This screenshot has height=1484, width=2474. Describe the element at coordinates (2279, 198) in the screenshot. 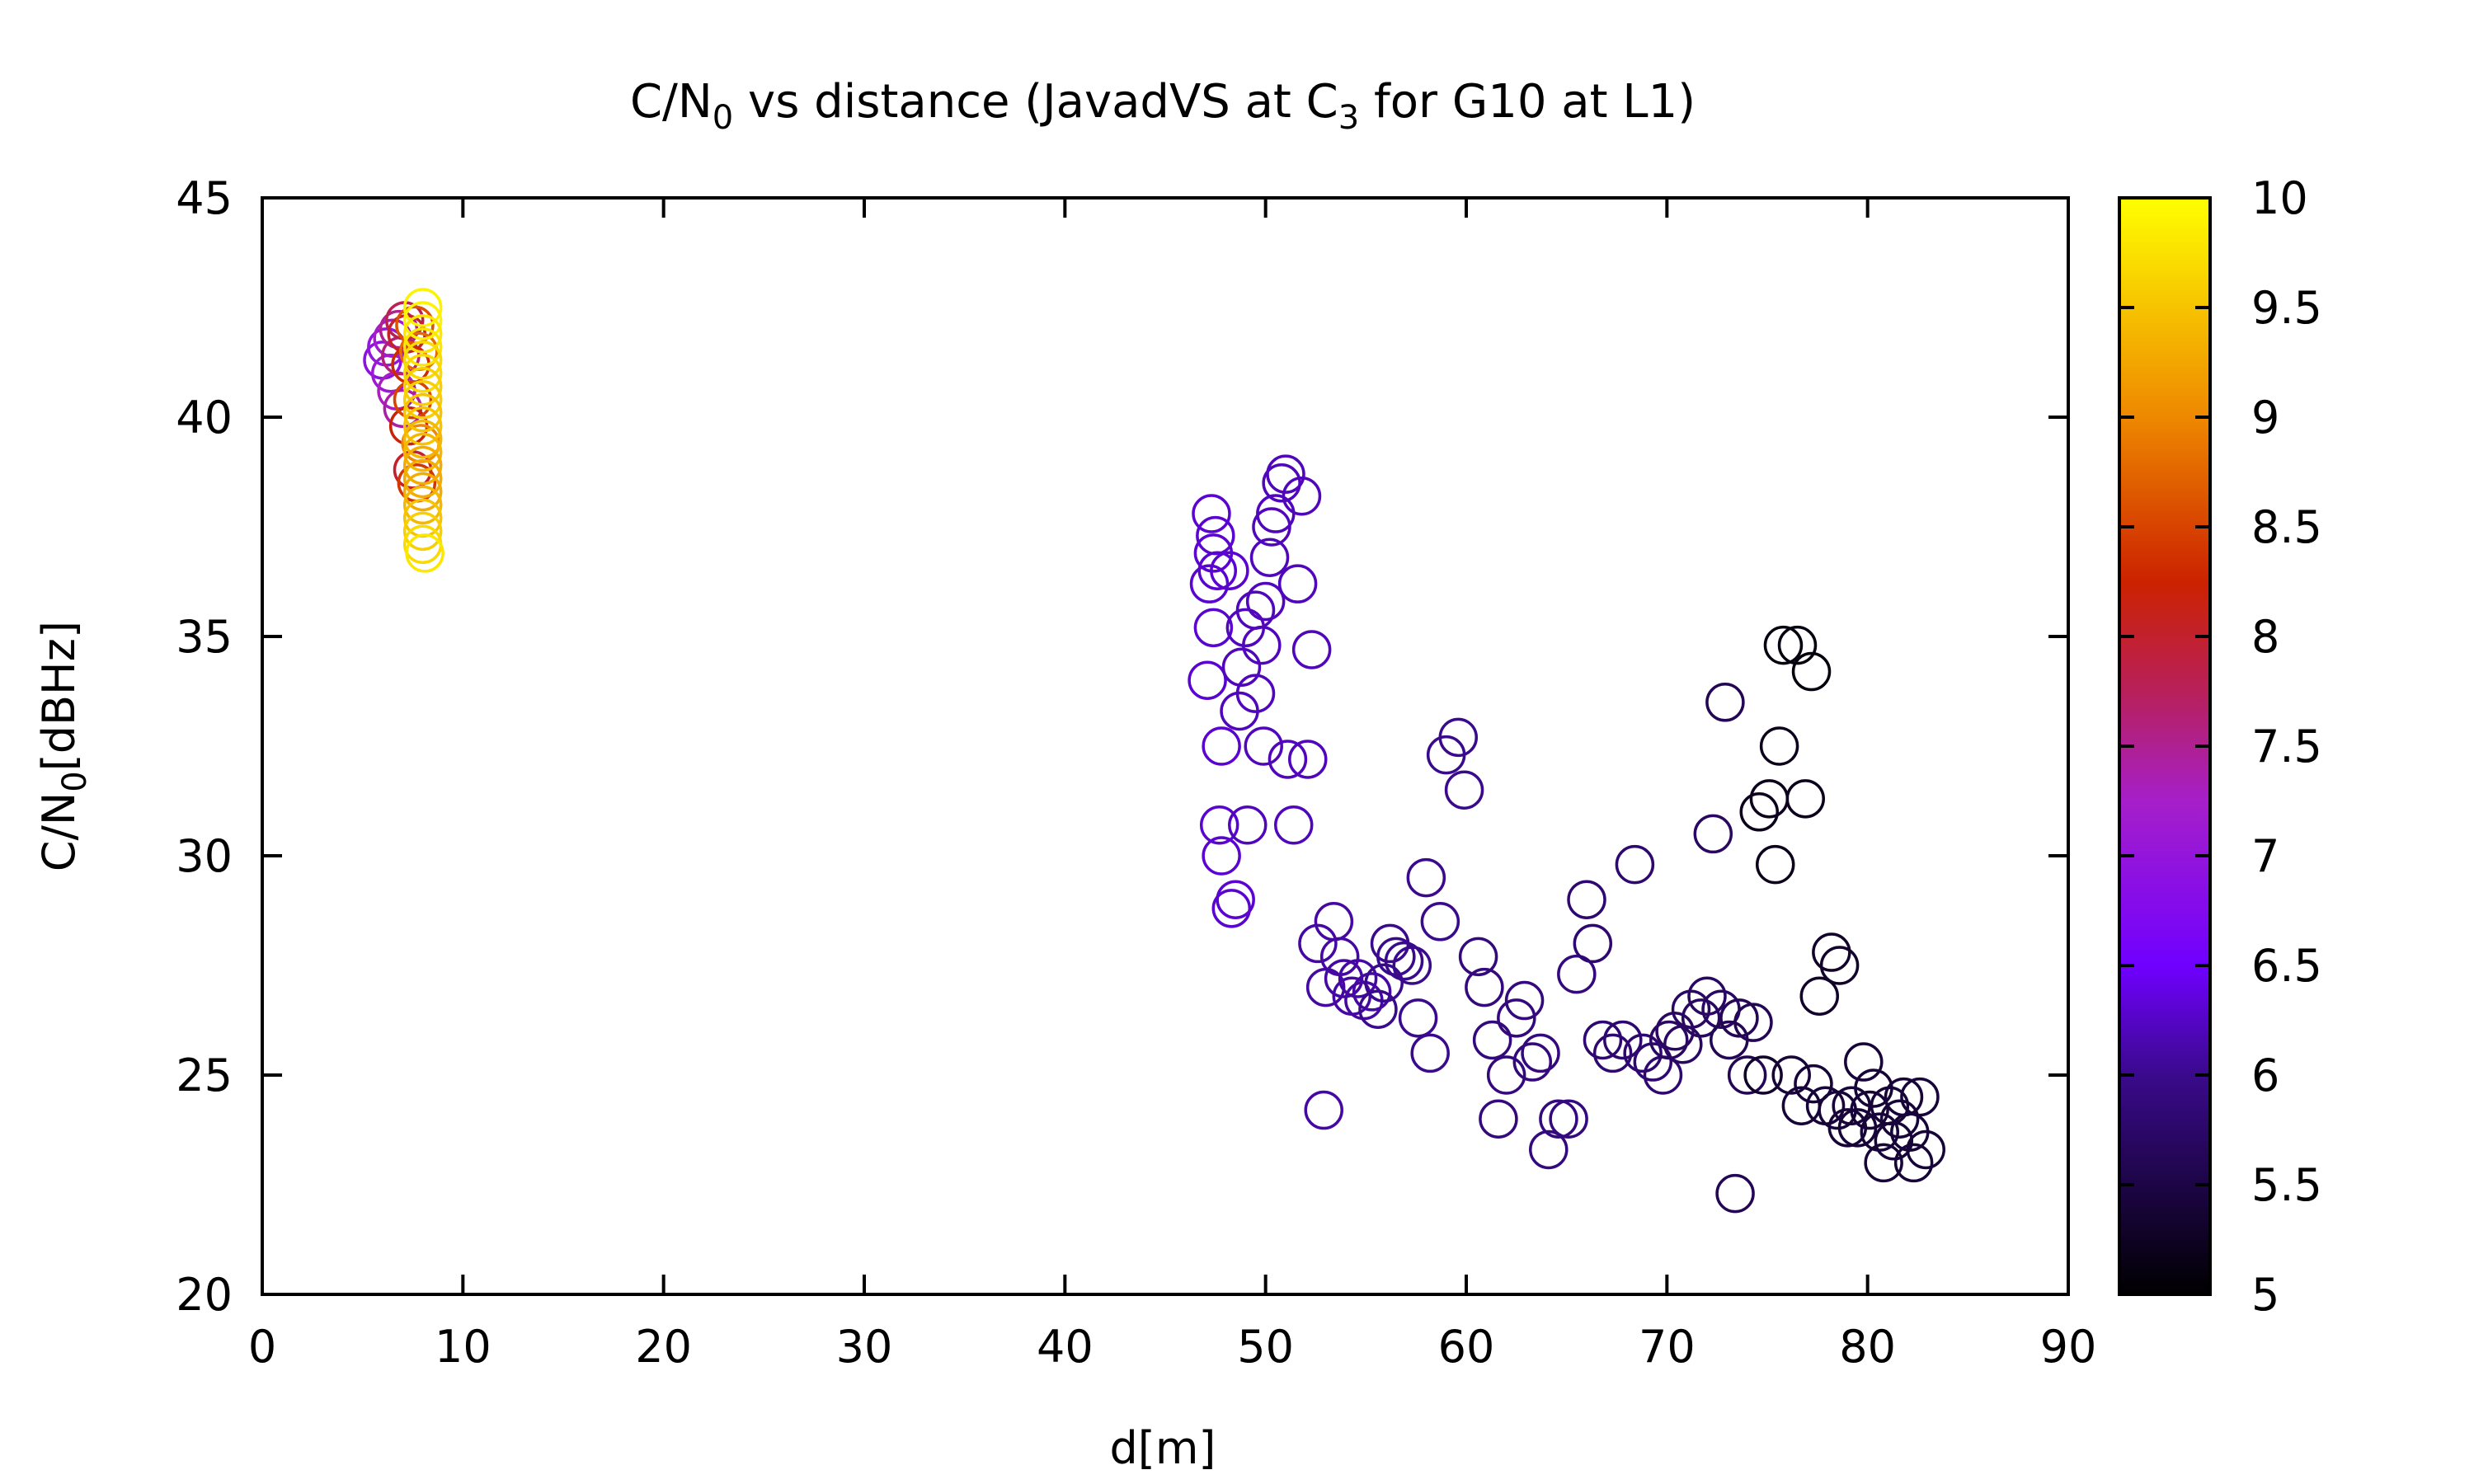

I see `colorbar-tick-label: 10` at that location.